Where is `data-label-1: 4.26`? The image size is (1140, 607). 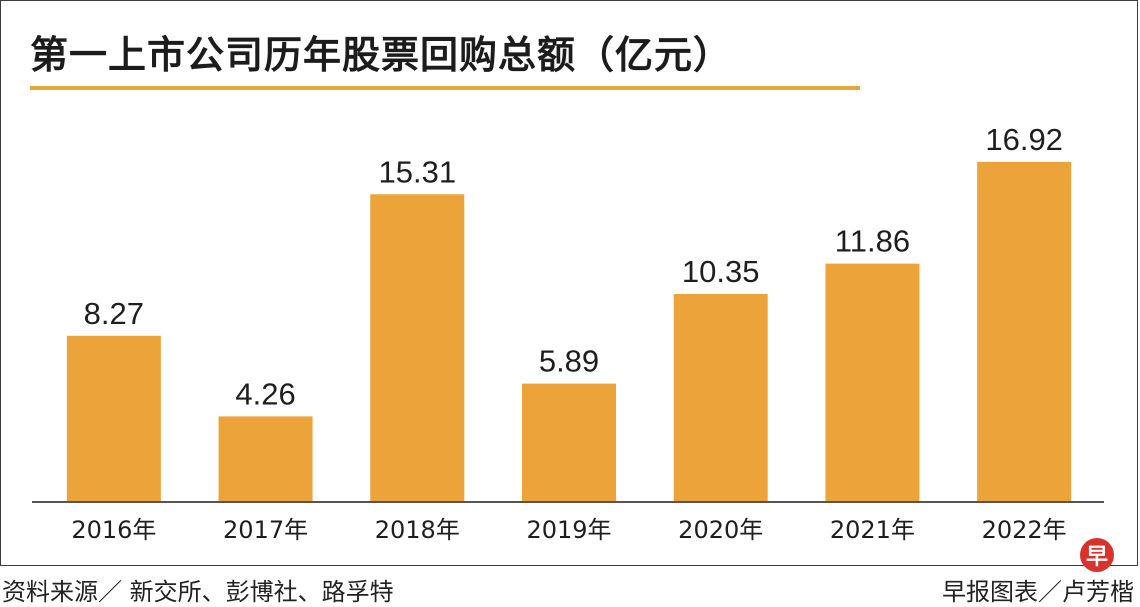
data-label-1: 4.26 is located at coordinates (265, 393).